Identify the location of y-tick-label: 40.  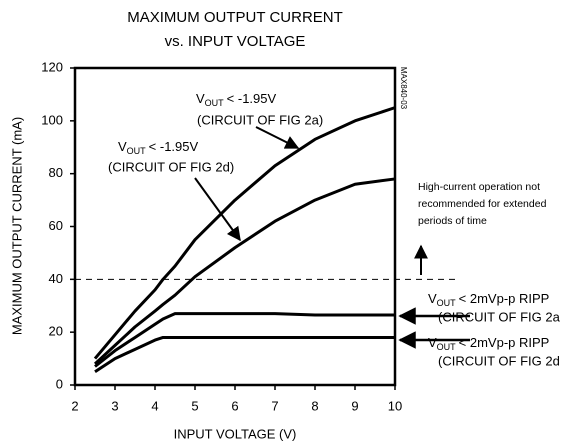
(56, 278).